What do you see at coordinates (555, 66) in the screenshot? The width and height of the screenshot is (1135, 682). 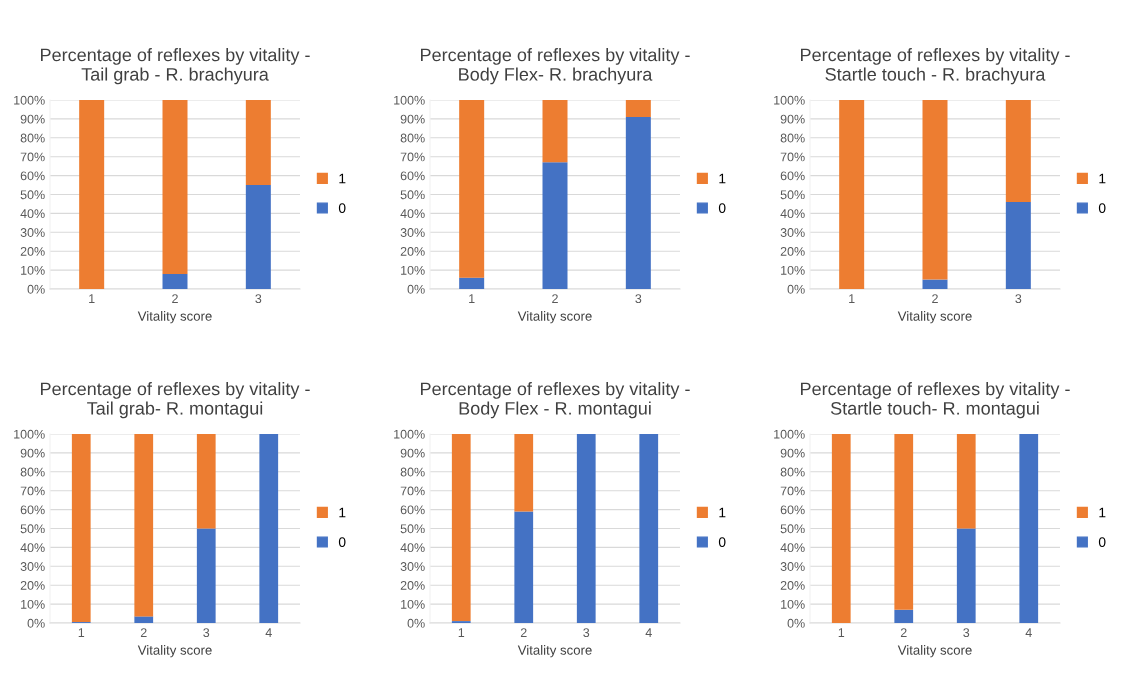 I see `chart-title: Percentage of reflexes by vitality - Body Flex- R. brachyura` at bounding box center [555, 66].